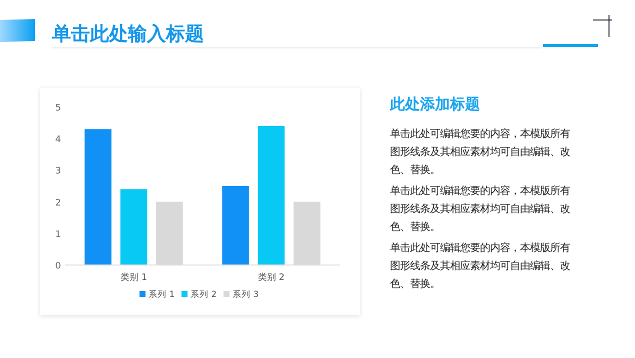 The width and height of the screenshot is (635, 358). What do you see at coordinates (58, 235) in the screenshot?
I see `y-tick-label: 1` at bounding box center [58, 235].